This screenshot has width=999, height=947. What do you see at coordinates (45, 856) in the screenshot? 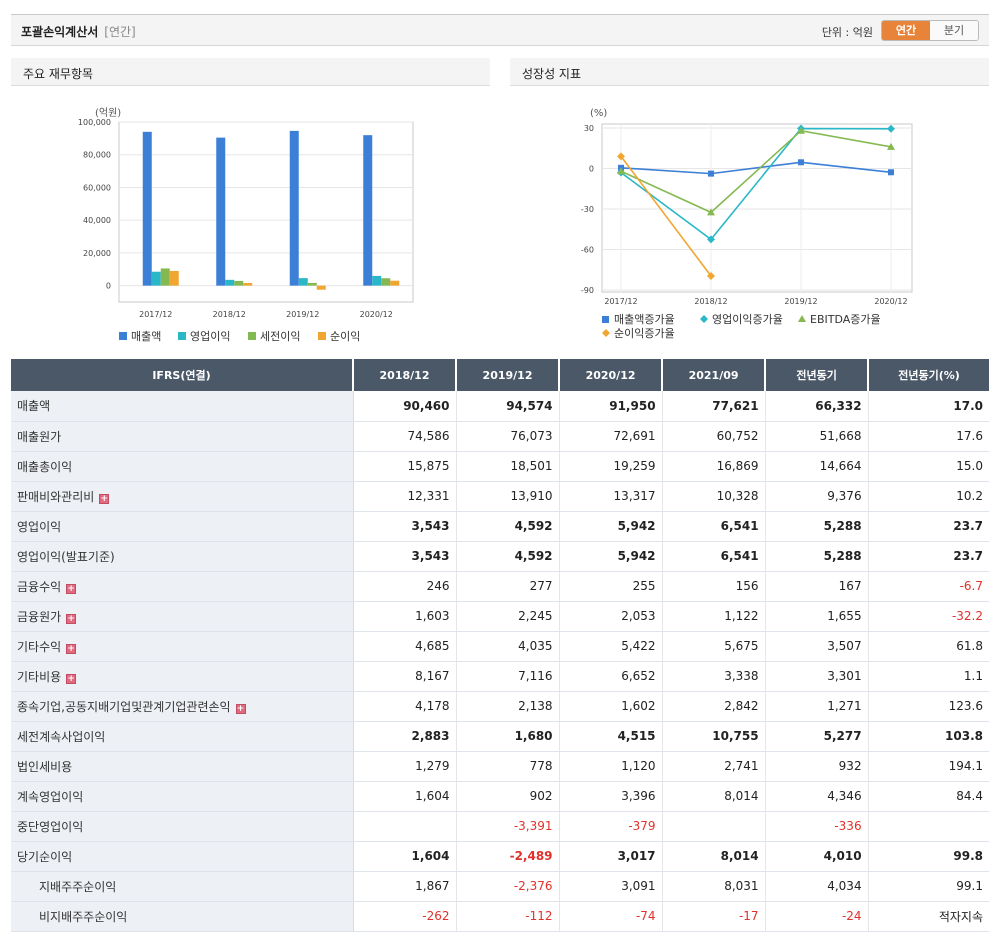
I see `row-label-text: 당기순이익` at bounding box center [45, 856].